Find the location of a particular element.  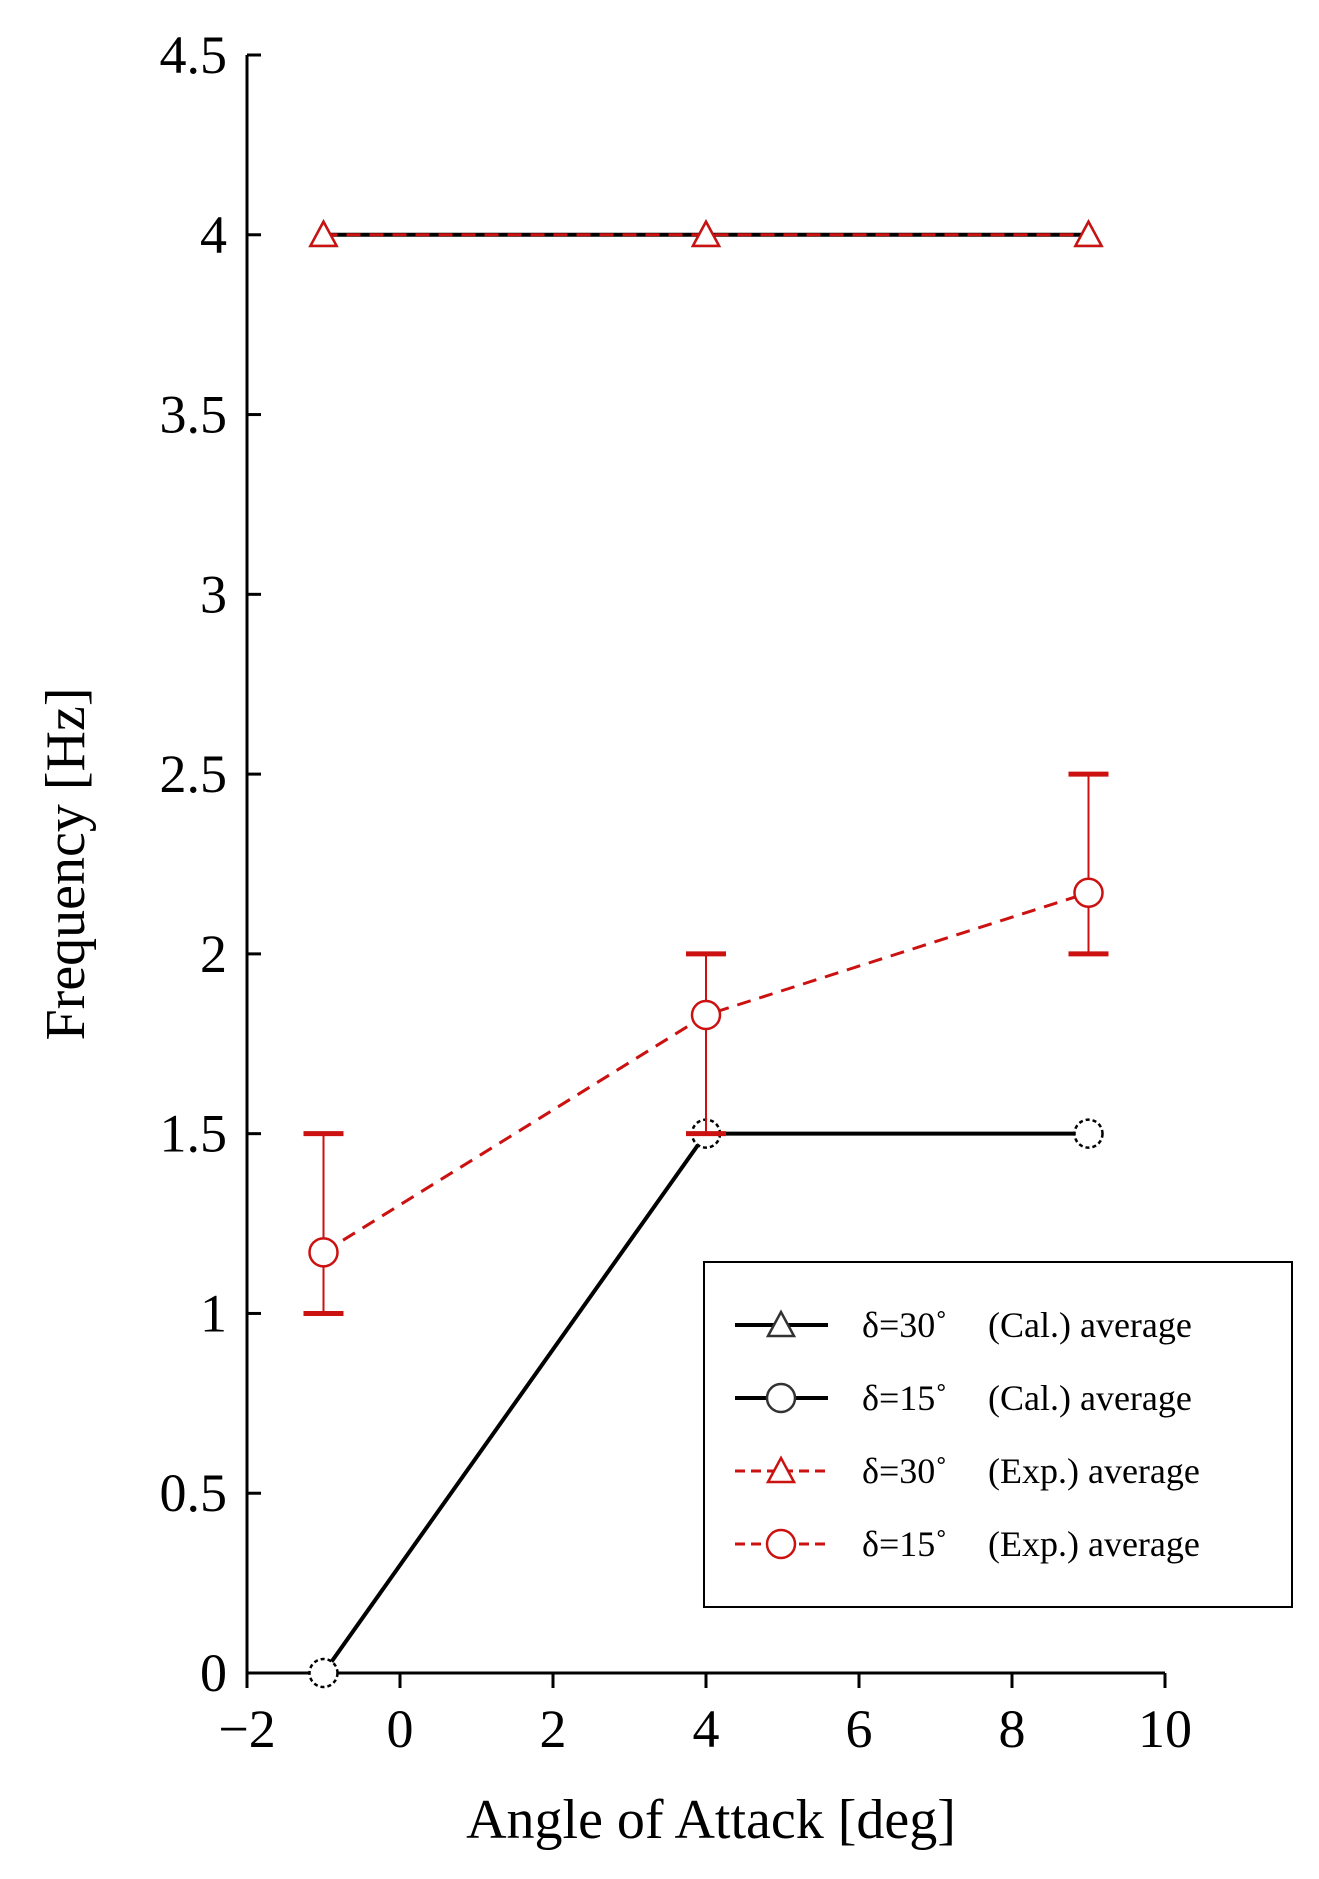

x-tick-label: −2 is located at coordinates (246, 1729).